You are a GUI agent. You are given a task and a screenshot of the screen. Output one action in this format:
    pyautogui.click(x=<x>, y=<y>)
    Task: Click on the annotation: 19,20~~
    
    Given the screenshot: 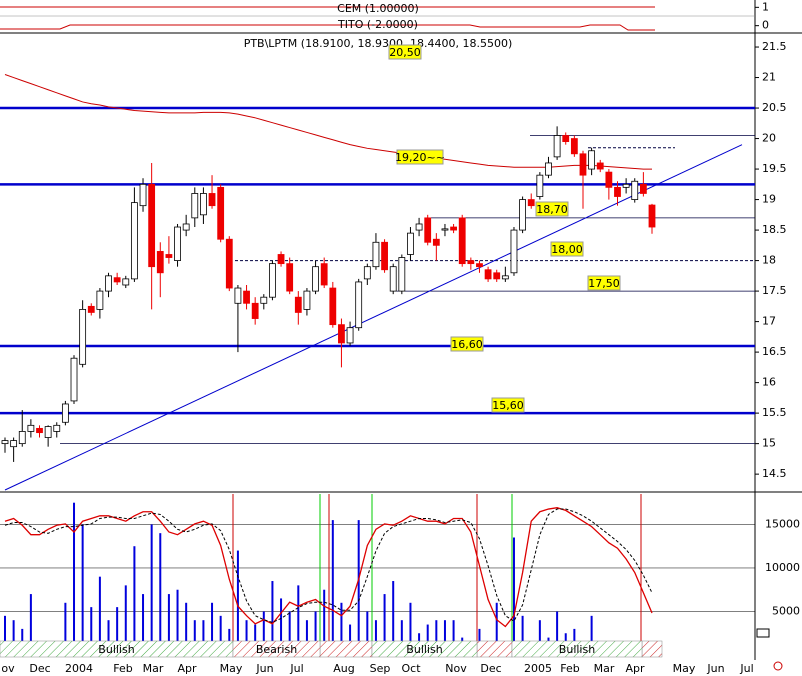 What is the action you would take?
    pyautogui.click(x=420, y=157)
    